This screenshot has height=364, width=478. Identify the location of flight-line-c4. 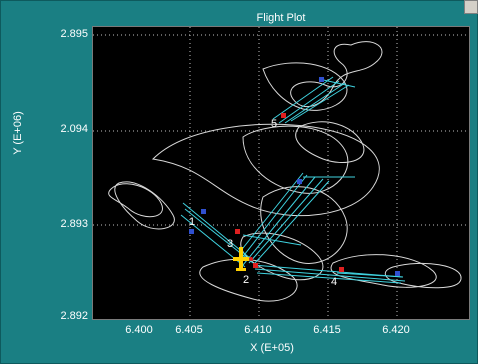
(320, 103).